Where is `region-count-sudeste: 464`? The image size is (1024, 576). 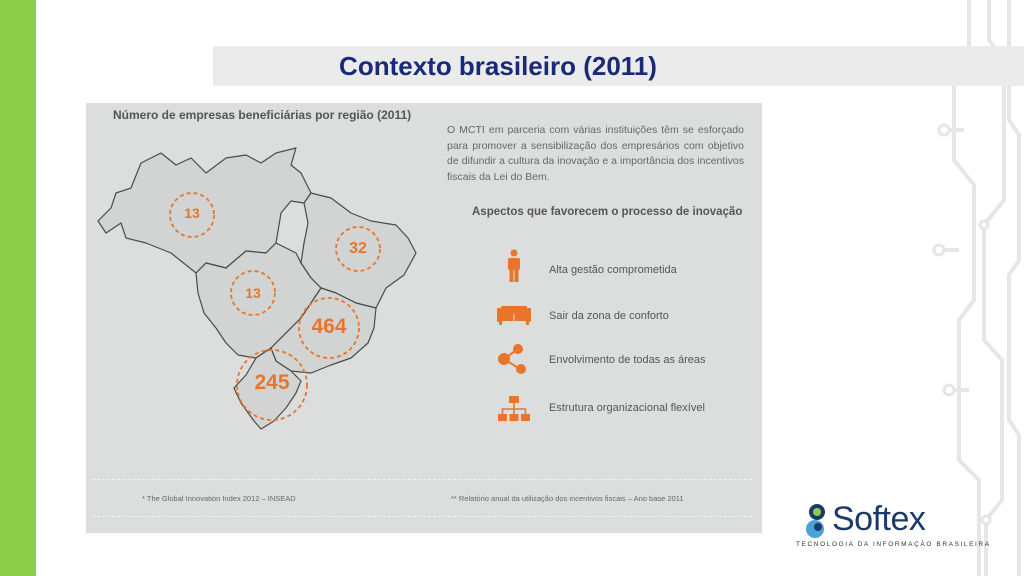 region-count-sudeste: 464 is located at coordinates (329, 326).